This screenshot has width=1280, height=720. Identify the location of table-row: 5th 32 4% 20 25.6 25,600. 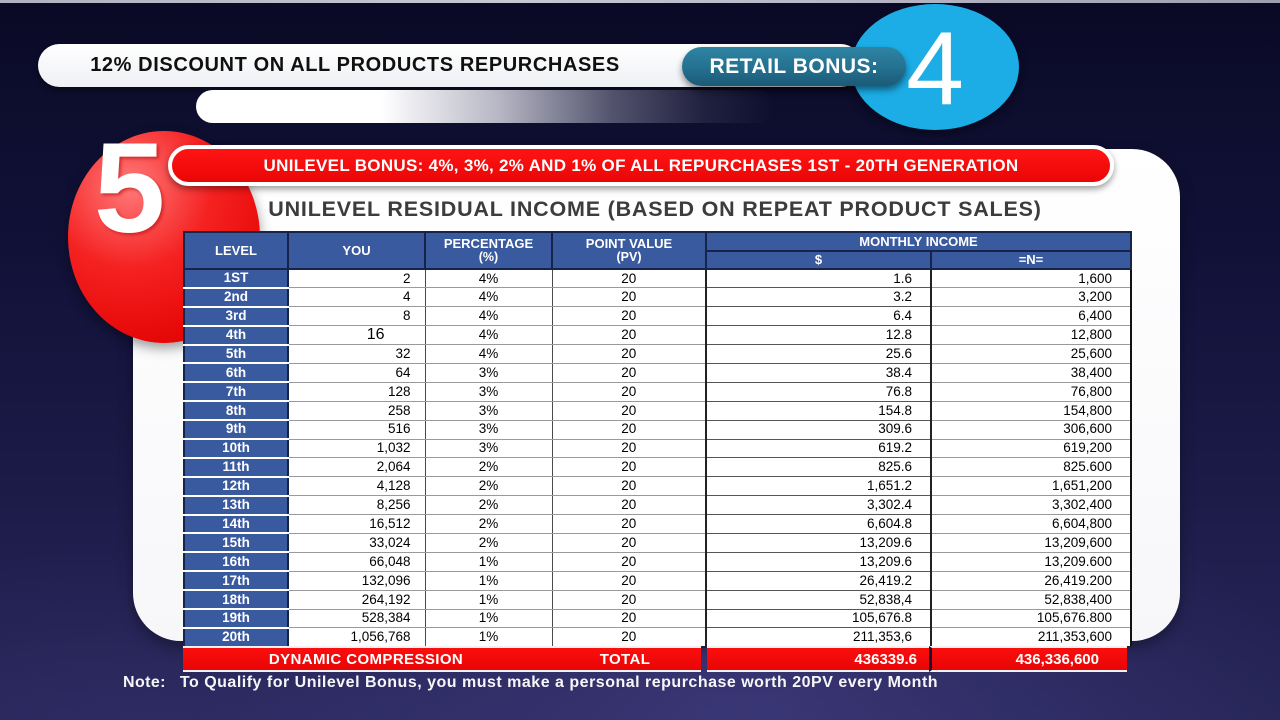
(657, 354).